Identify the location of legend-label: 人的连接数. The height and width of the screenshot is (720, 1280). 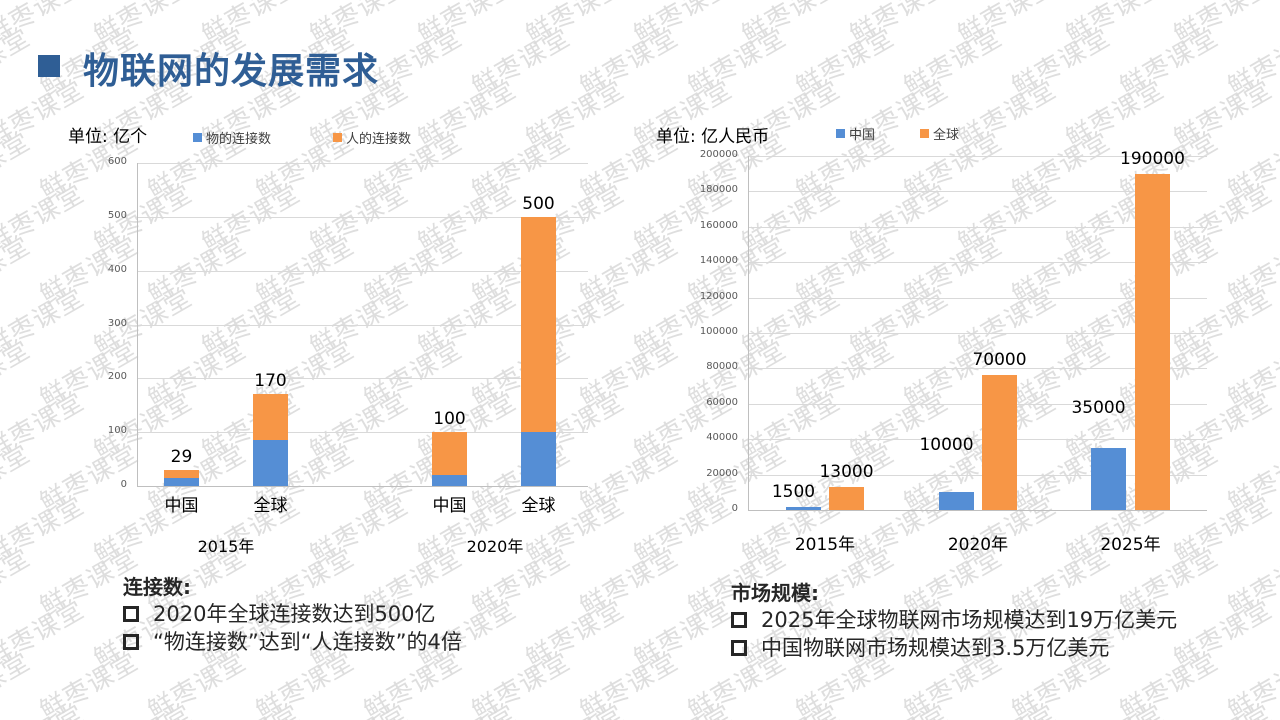
(379, 139).